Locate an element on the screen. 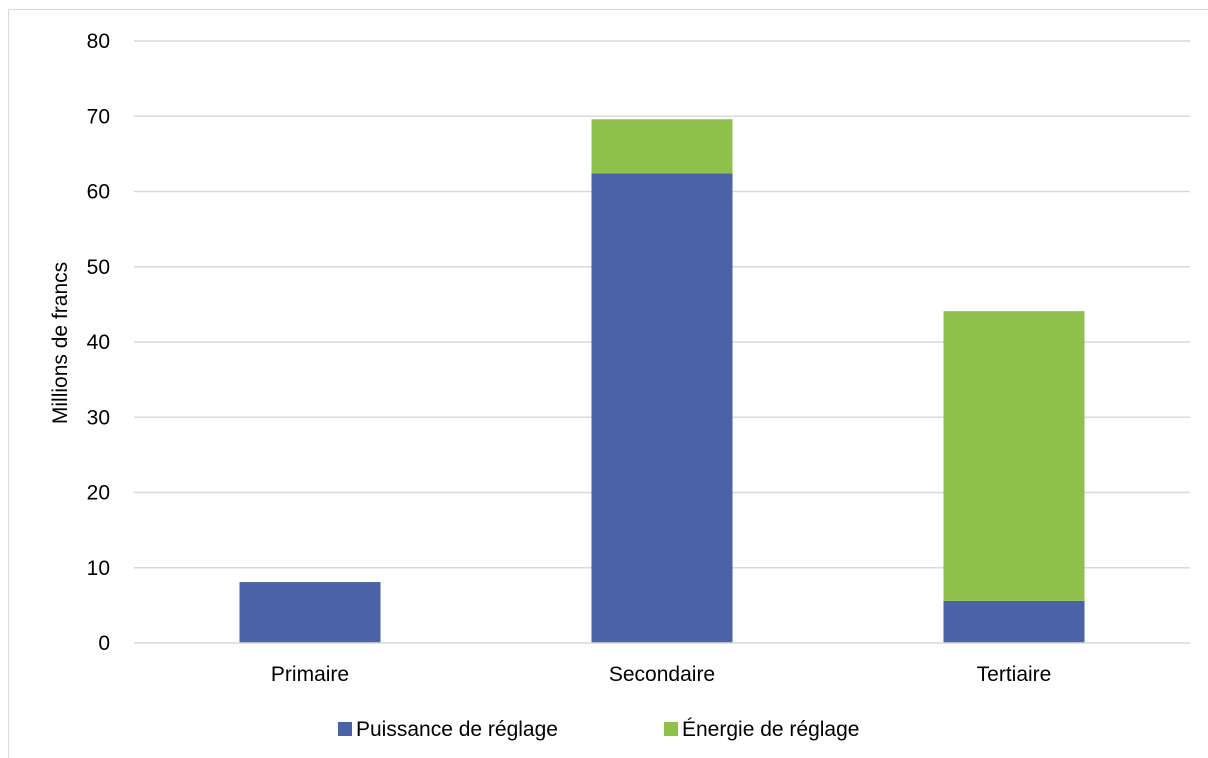 This screenshot has width=1208, height=758. y-tick-label: 0 is located at coordinates (104, 643).